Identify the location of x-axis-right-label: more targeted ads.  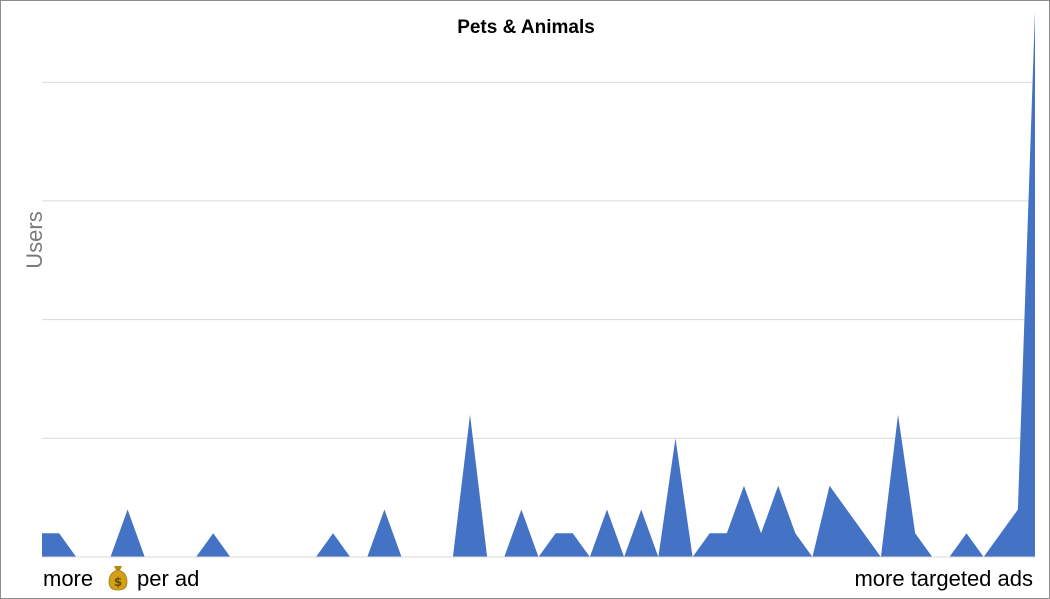
(943, 578).